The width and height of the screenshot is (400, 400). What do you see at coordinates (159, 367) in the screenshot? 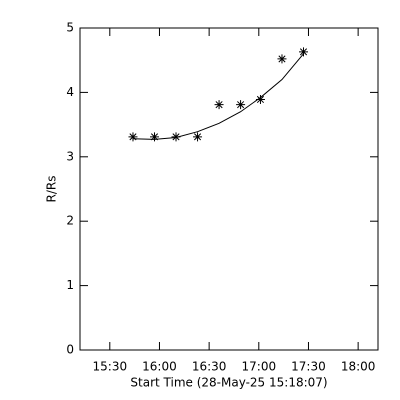
I see `x-tick-label: 16:00` at bounding box center [159, 367].